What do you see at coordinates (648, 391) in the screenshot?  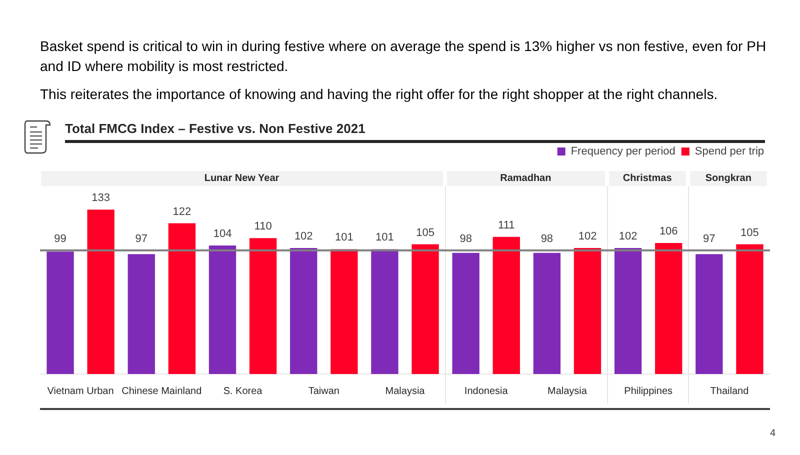 I see `x-tick-label: Philippines` at bounding box center [648, 391].